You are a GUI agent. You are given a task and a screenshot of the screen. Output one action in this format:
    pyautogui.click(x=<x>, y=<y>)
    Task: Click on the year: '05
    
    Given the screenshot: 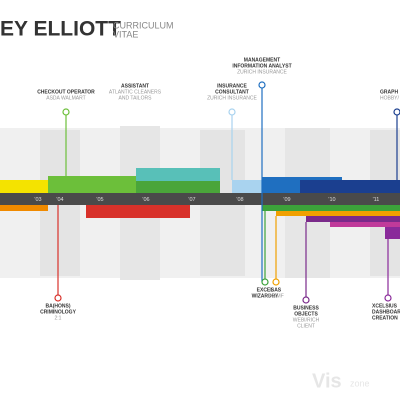 What is the action you would take?
    pyautogui.click(x=99, y=200)
    